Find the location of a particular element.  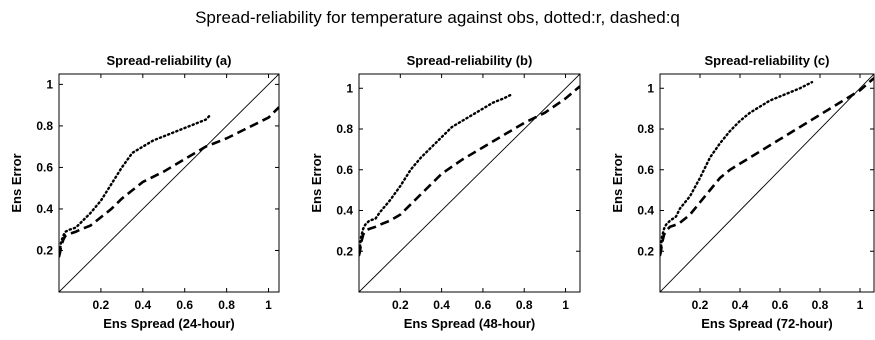

subplot-title: Spread-reliability (c) is located at coordinates (767, 60).